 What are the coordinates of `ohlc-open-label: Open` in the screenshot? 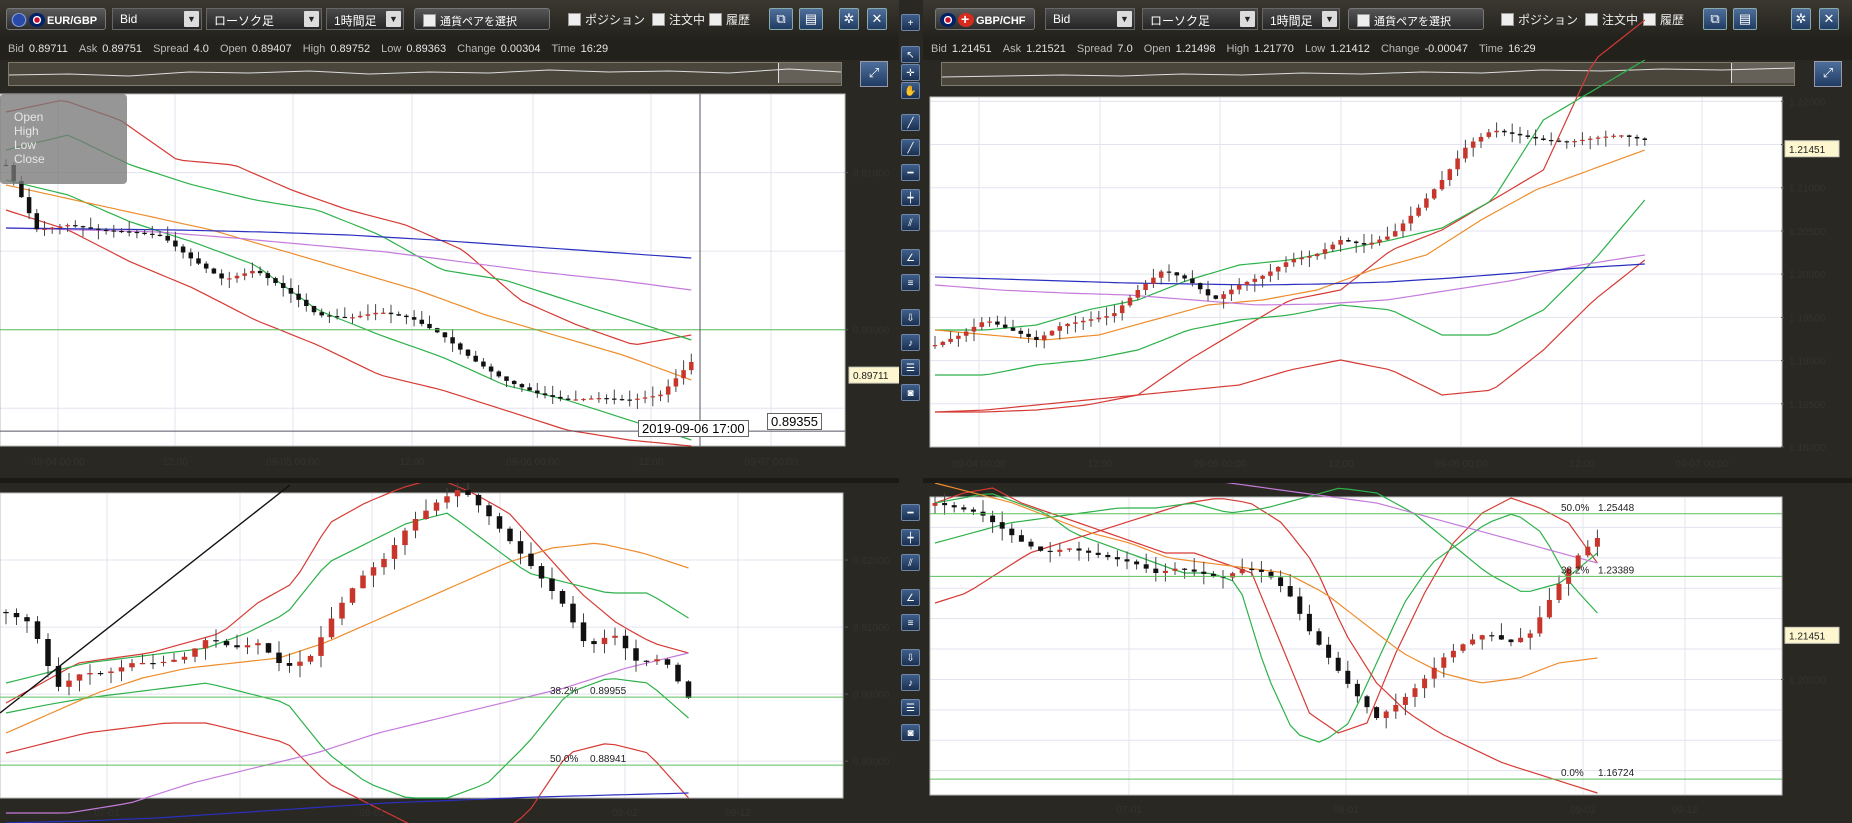 It's located at (29, 117).